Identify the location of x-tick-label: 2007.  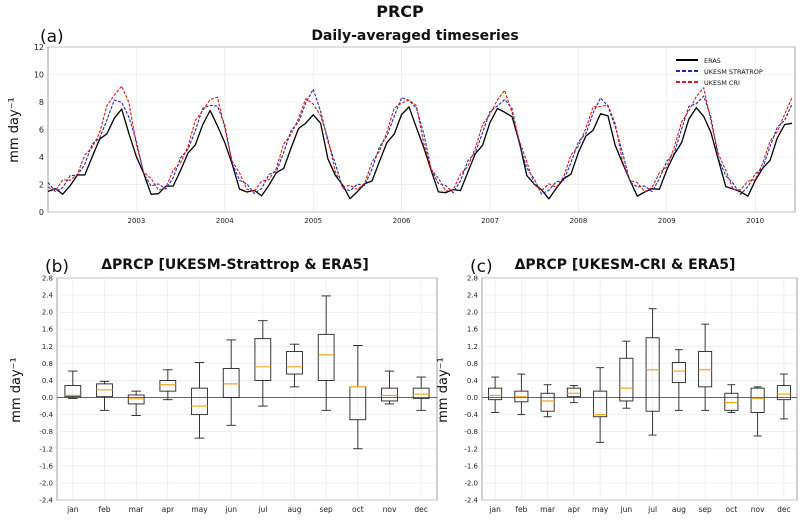
(490, 221).